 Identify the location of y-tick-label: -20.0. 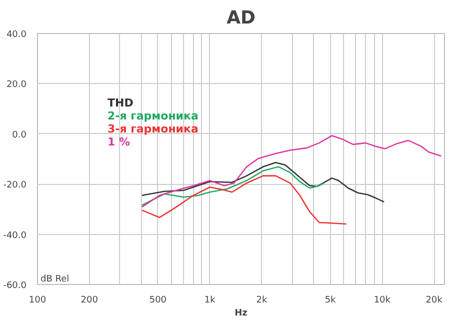
(15, 185).